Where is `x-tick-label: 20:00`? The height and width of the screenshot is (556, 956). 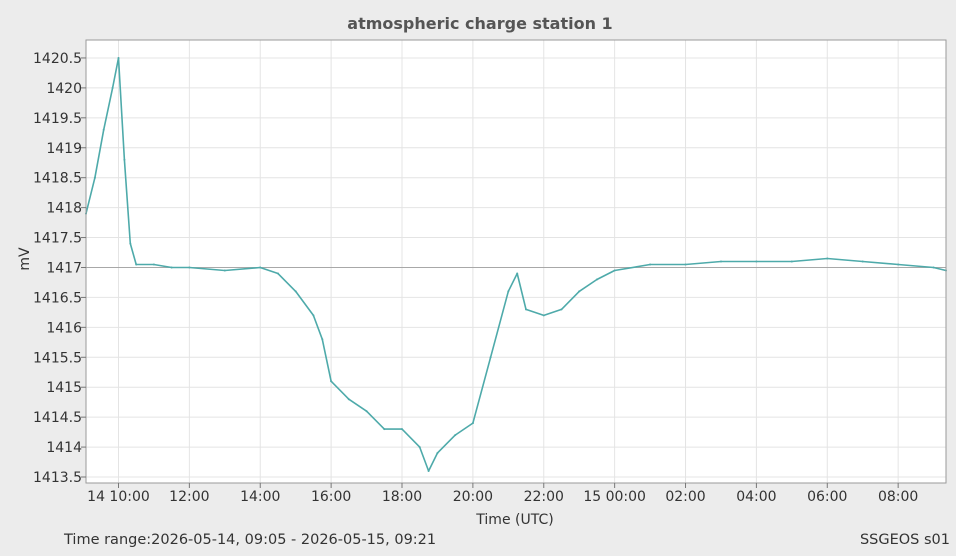
x-tick-label: 20:00 is located at coordinates (473, 497).